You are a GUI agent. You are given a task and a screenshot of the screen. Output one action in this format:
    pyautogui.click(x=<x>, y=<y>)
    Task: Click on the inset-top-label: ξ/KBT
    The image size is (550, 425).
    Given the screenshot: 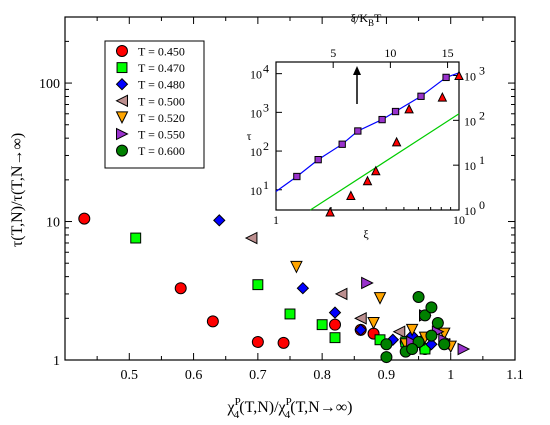 What is the action you would take?
    pyautogui.click(x=366, y=19)
    